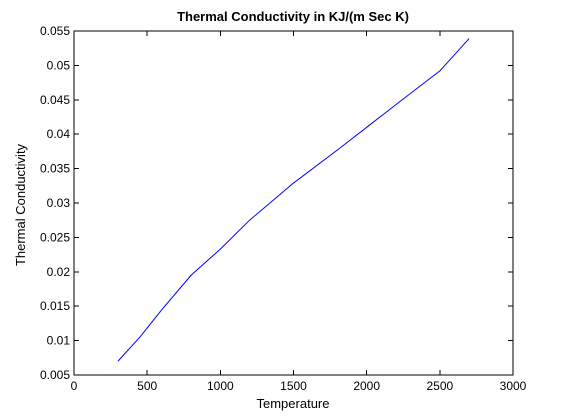 Image resolution: width=566 pixels, height=420 pixels. I want to click on y-tick-label: 0.035, so click(55, 169).